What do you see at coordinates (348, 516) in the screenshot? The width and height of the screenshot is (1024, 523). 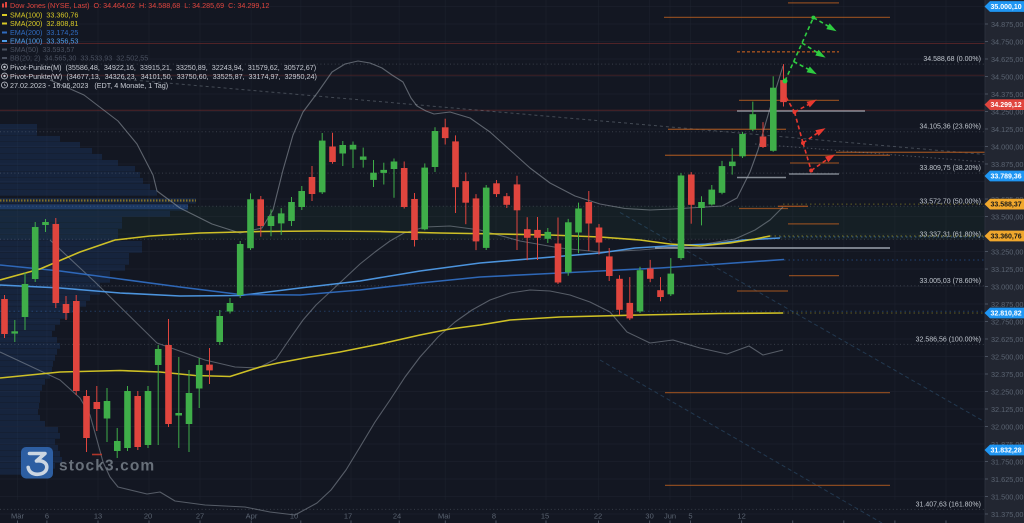 I see `svg-text: 17` at bounding box center [348, 516].